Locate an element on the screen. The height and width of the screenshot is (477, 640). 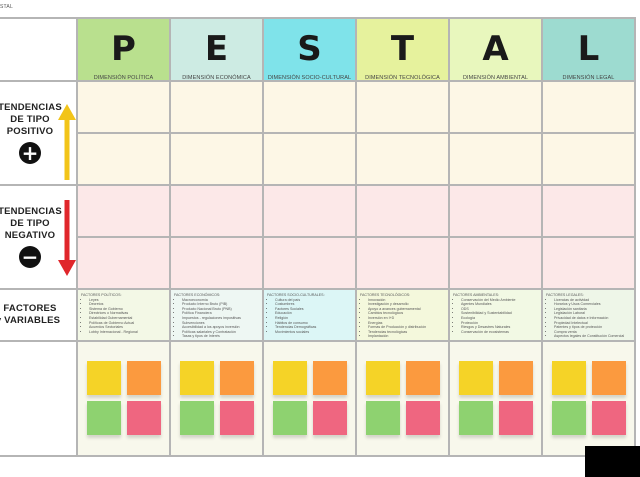
header-col-l: L DIMENSIÓN LEGAL is located at coordinates (589, 49).